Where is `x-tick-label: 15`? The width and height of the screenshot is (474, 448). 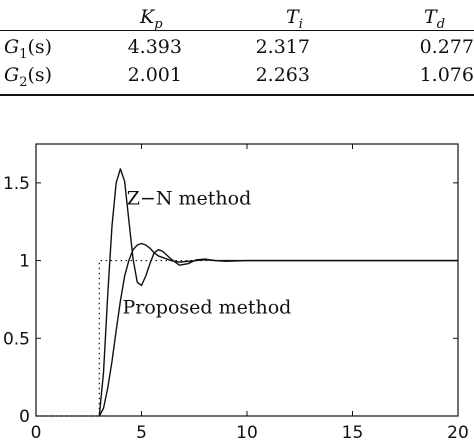
x-tick-label: 15 is located at coordinates (353, 433).